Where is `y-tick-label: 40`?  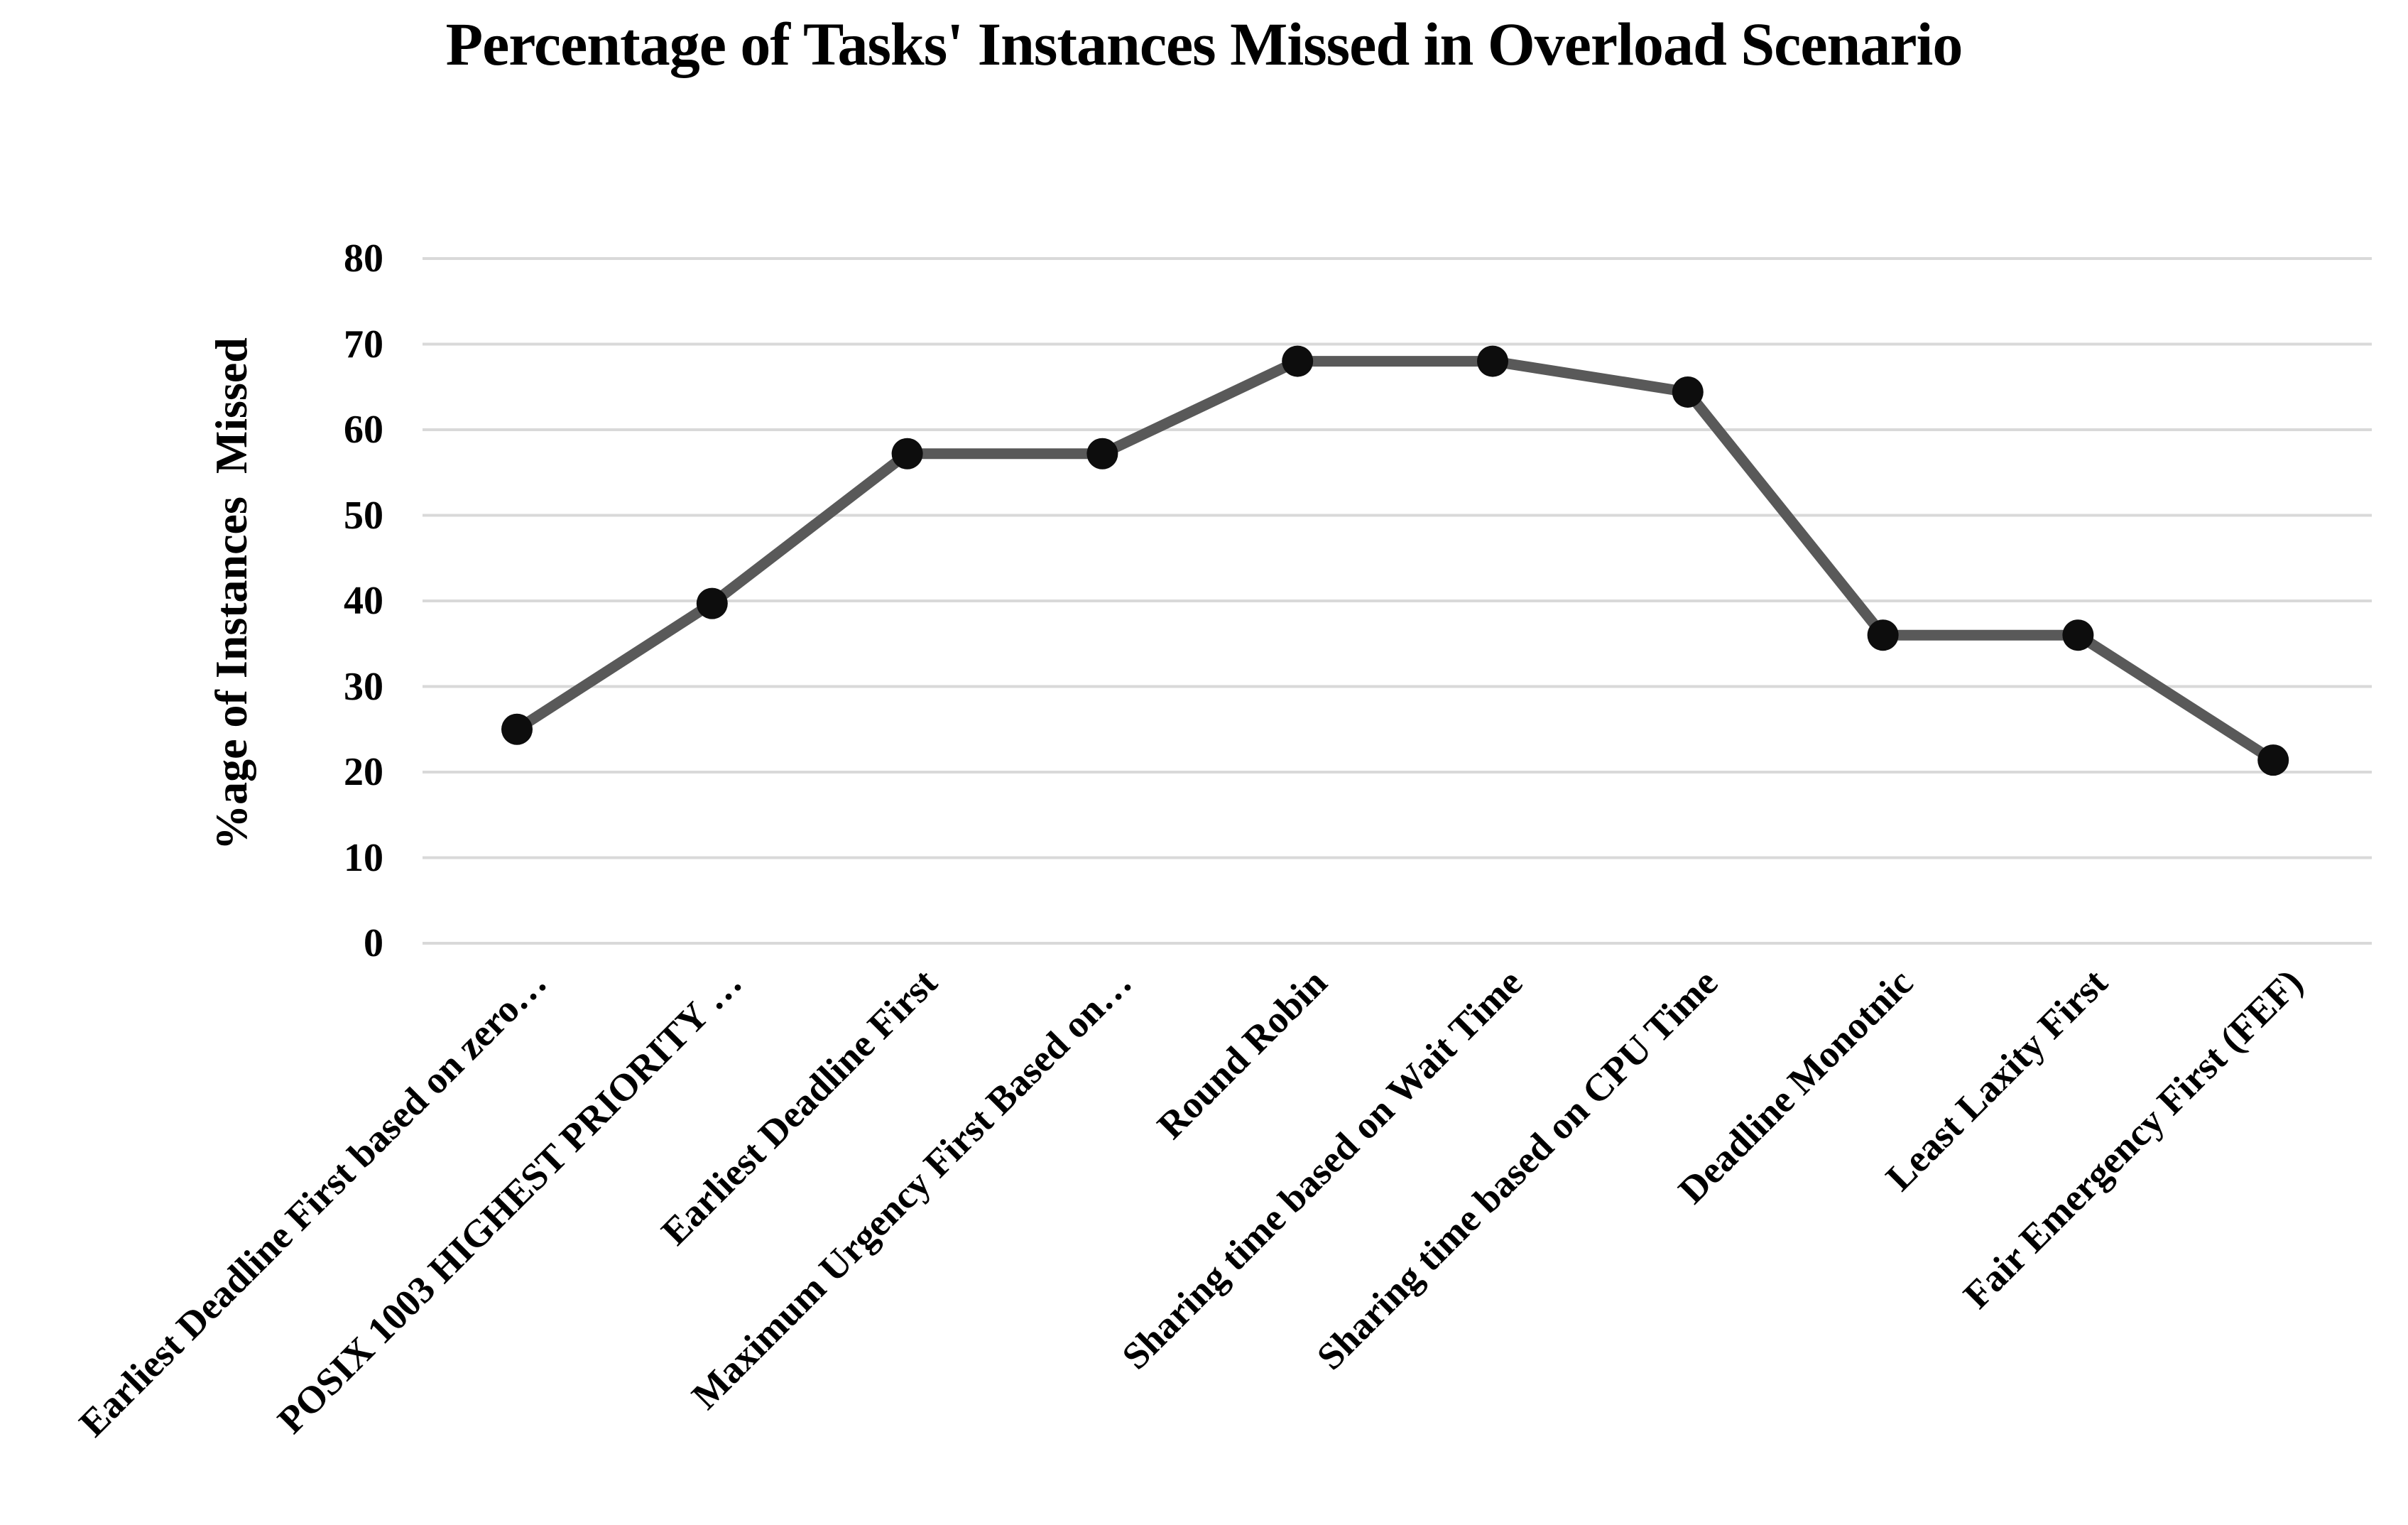
y-tick-label: 40 is located at coordinates (363, 601).